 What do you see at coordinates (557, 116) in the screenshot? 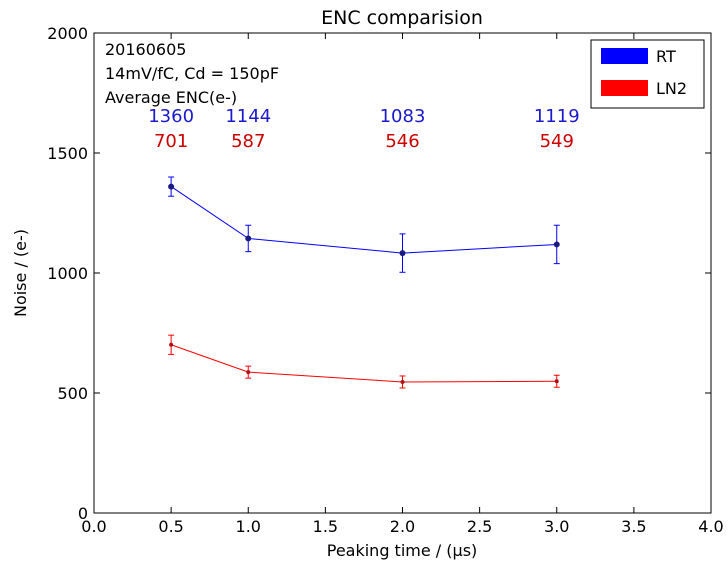
I see `value-label-rt: 1119` at bounding box center [557, 116].